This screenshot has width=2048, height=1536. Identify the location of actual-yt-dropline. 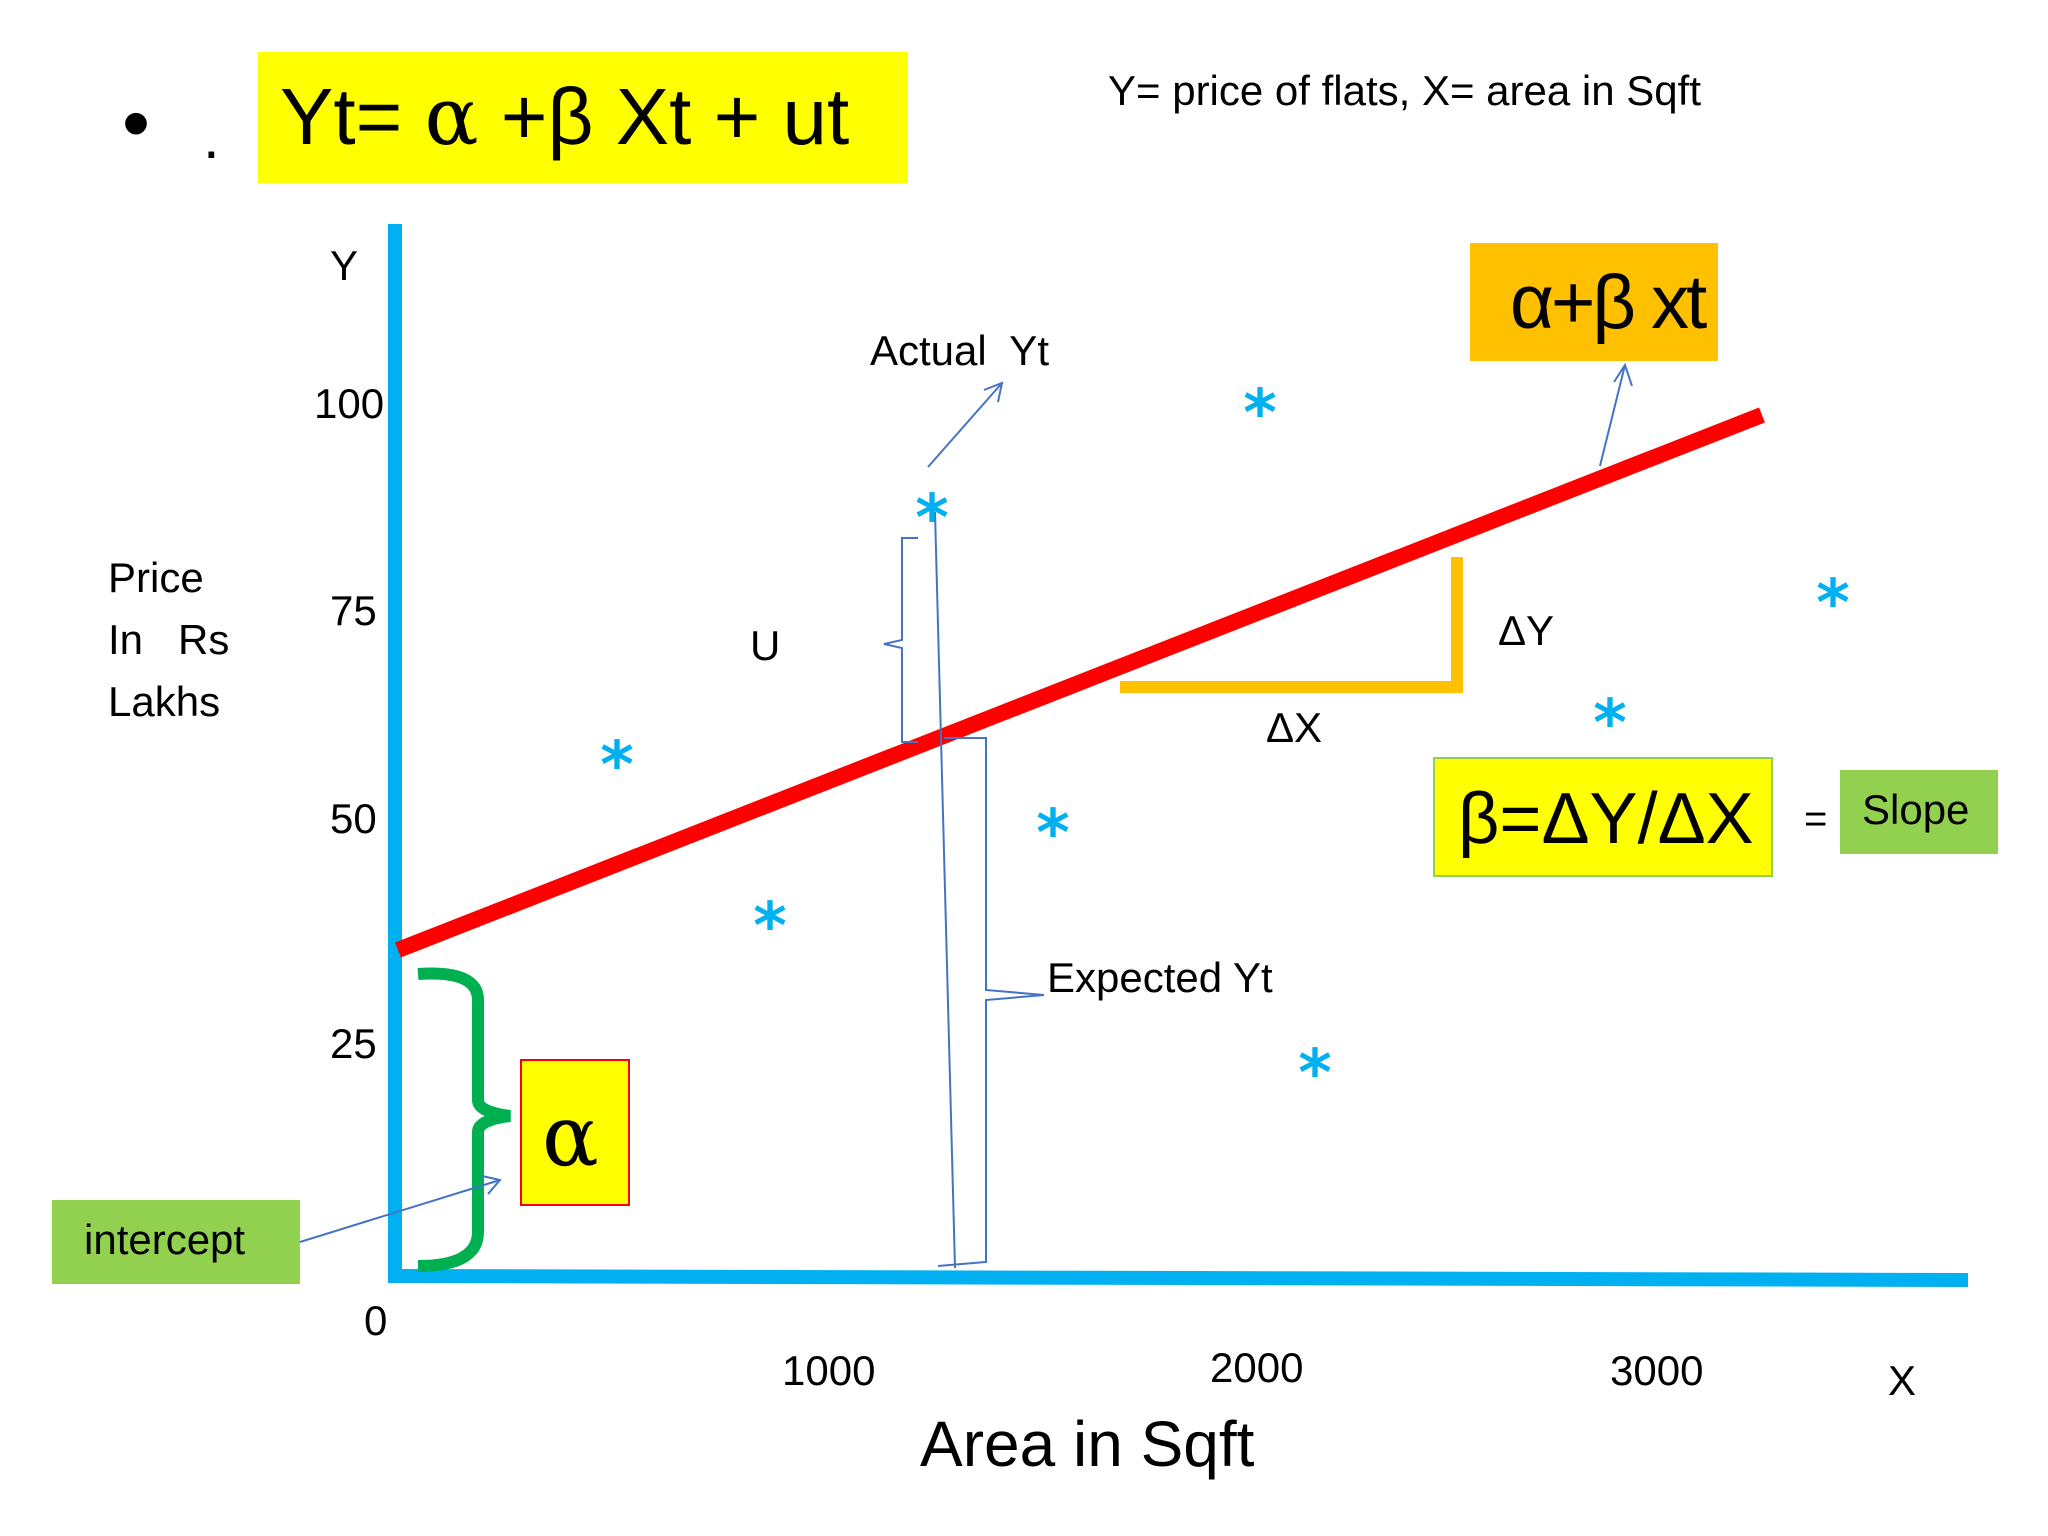
(945, 890).